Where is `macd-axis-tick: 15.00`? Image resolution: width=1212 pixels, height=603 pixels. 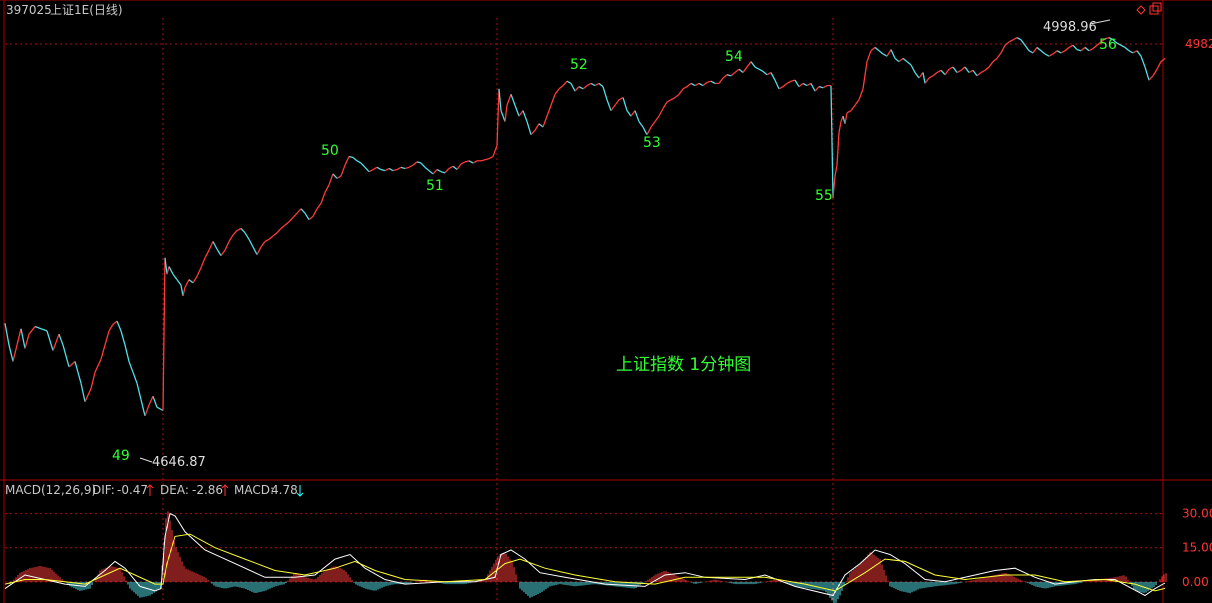 macd-axis-tick: 15.00 is located at coordinates (1197, 548).